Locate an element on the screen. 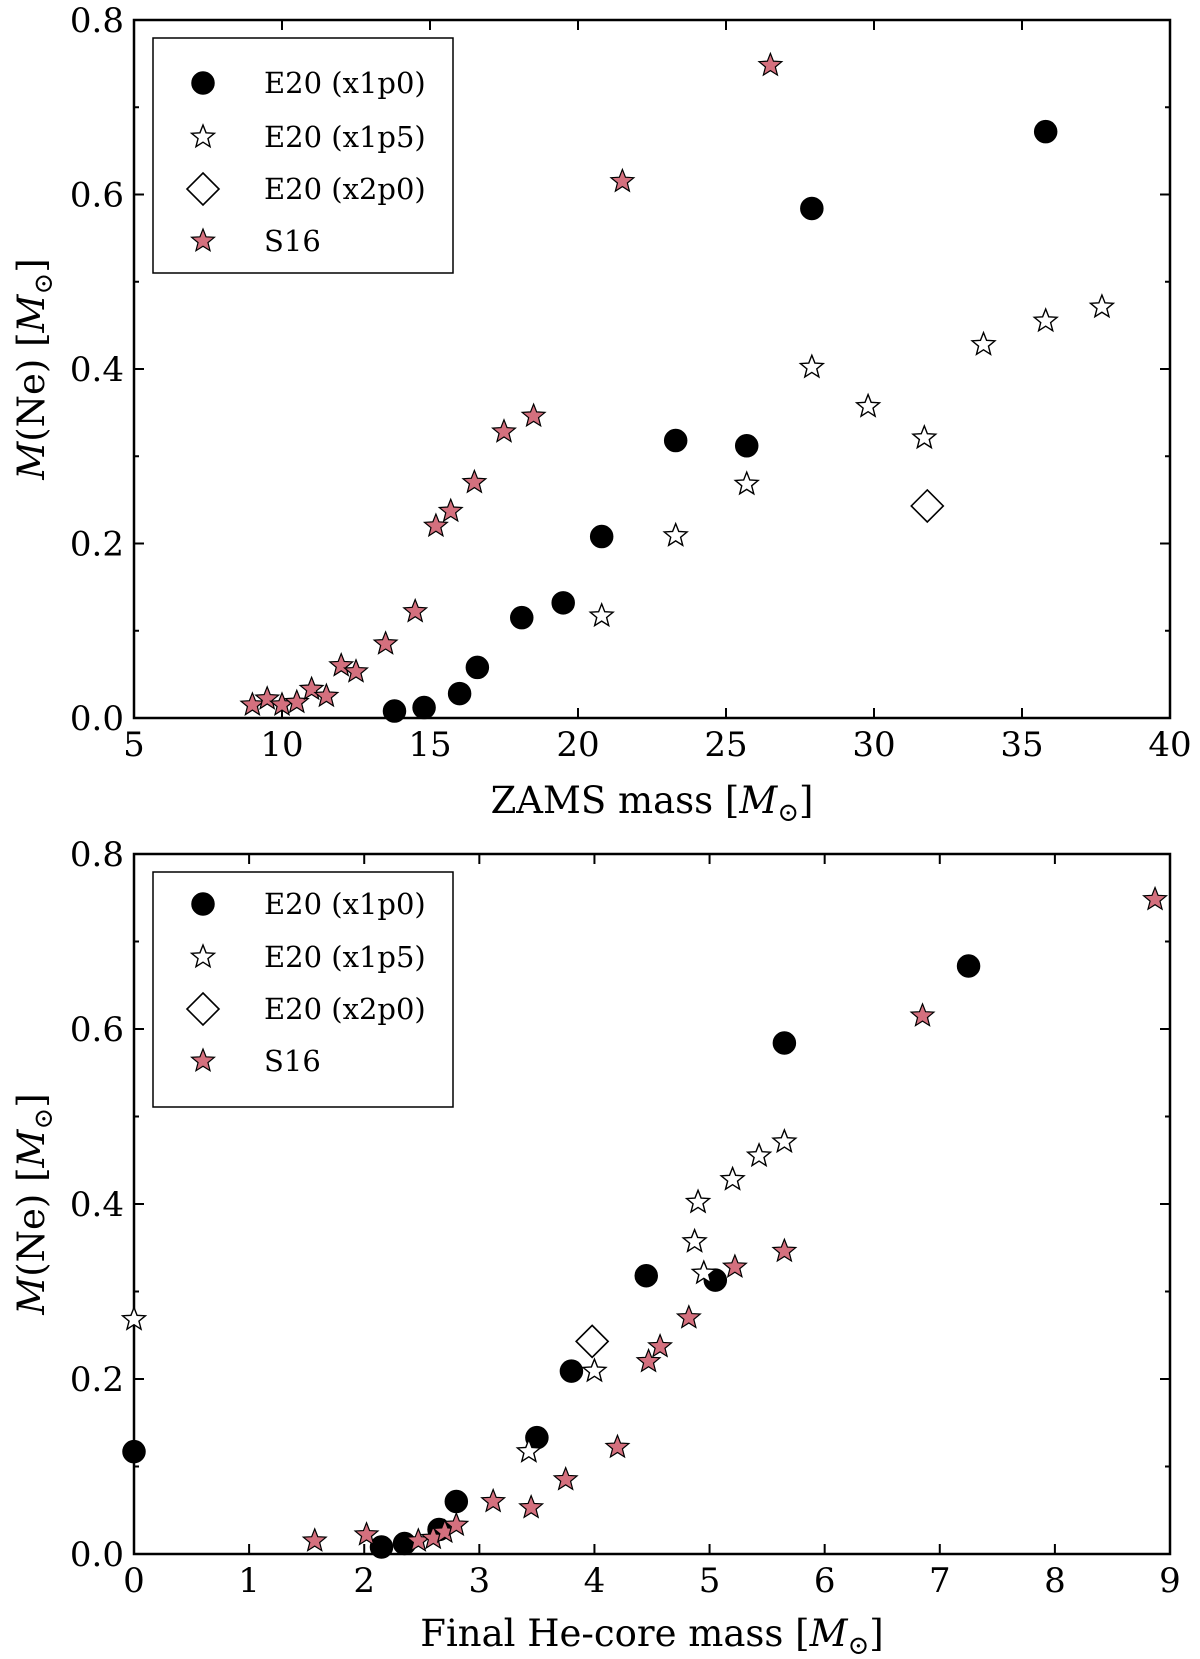  top-y-axis-title: M(Ne) [M⊙] is located at coordinates (34, 369).